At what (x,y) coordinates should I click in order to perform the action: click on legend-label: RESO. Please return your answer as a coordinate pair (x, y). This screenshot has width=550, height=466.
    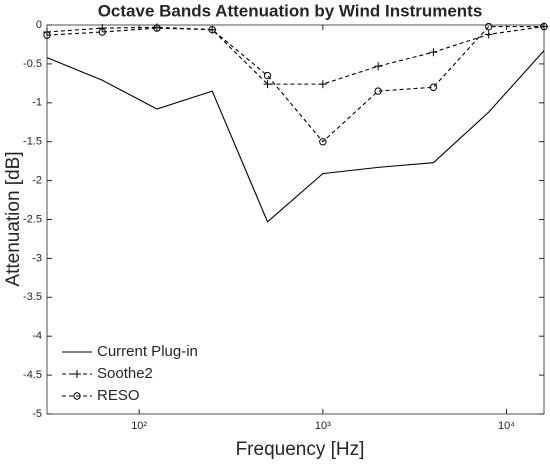
    Looking at the image, I should click on (118, 395).